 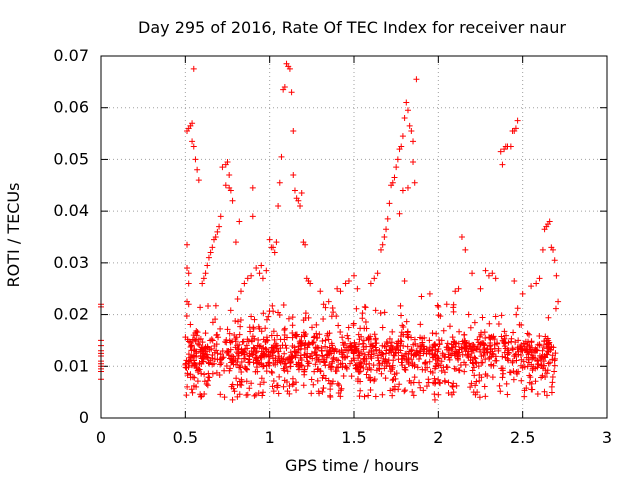 What do you see at coordinates (71, 314) in the screenshot?
I see `y-tick-label: 0.02` at bounding box center [71, 314].